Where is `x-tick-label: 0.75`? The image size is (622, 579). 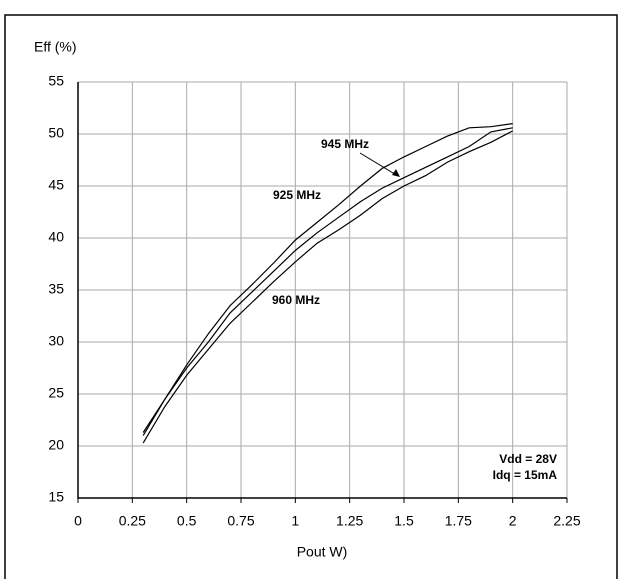
x-tick-label: 0.75 is located at coordinates (240, 521).